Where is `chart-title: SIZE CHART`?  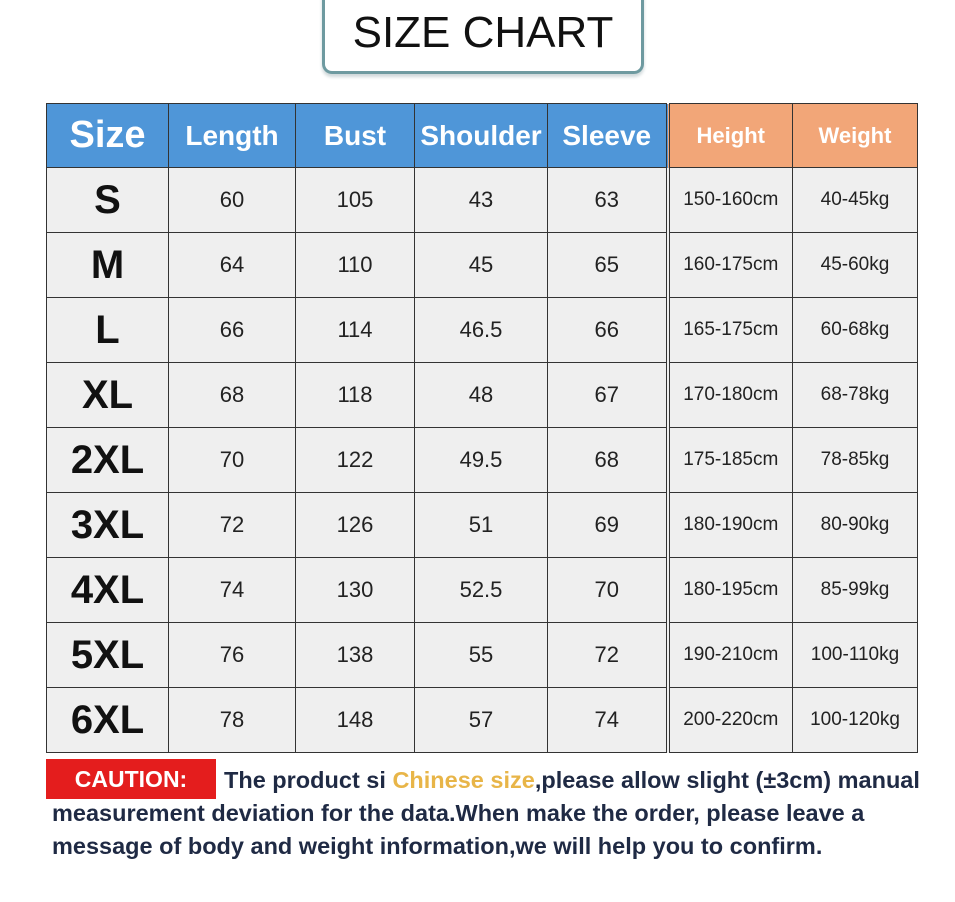 chart-title: SIZE CHART is located at coordinates (483, 37).